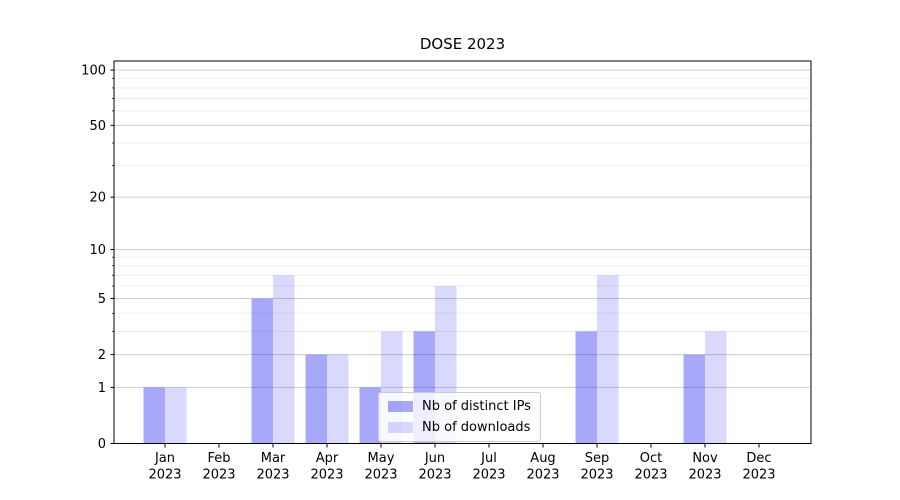  I want to click on x-tick-label: Sep 2023, so click(596, 467).